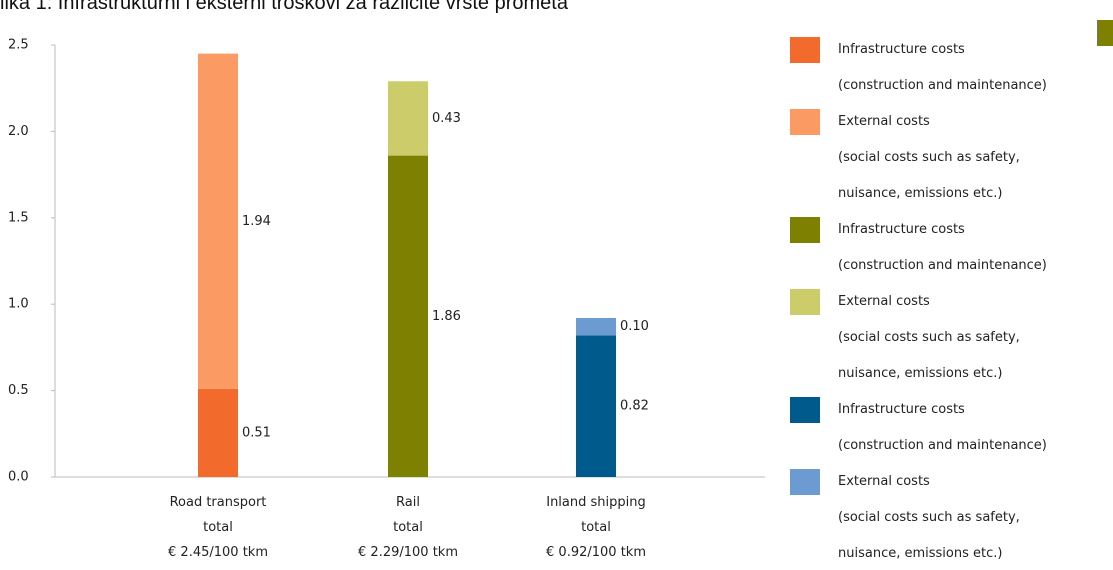 The height and width of the screenshot is (570, 1113). Describe the element at coordinates (218, 527) in the screenshot. I see `x-tick-label: Road transport total € 2.45/100 tkm` at that location.